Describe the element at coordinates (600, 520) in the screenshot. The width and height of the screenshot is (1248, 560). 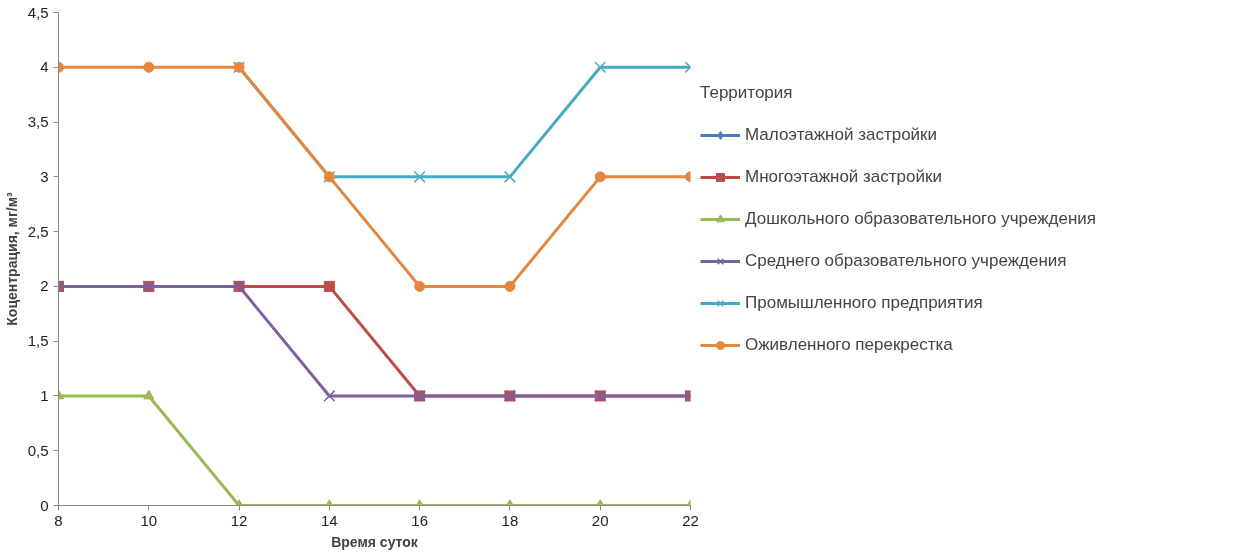
I see `x-tick-label: 20` at that location.